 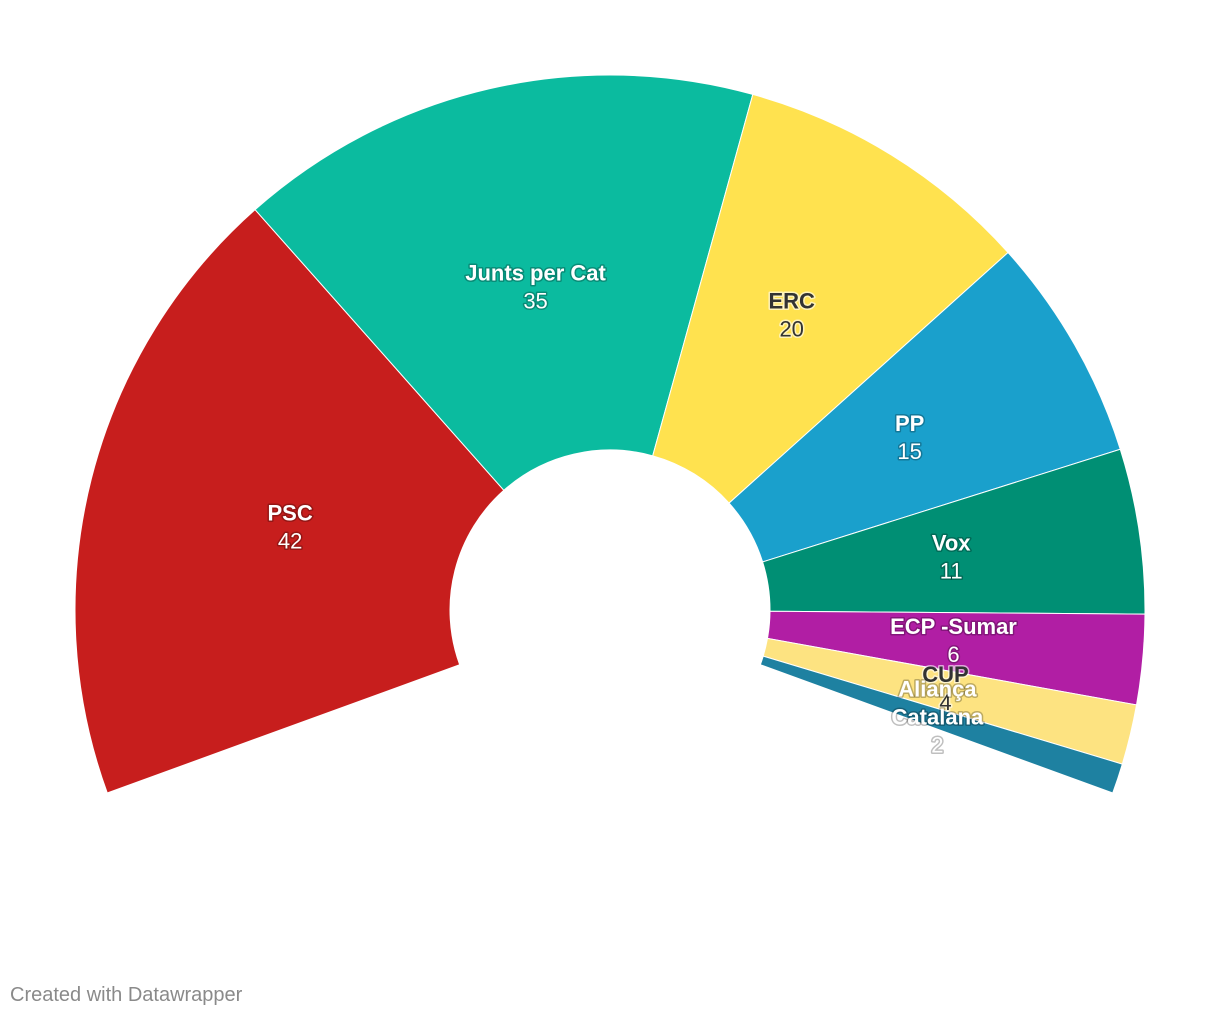 What do you see at coordinates (126, 995) in the screenshot?
I see `datawrapper-credit: Created with Datawrapper` at bounding box center [126, 995].